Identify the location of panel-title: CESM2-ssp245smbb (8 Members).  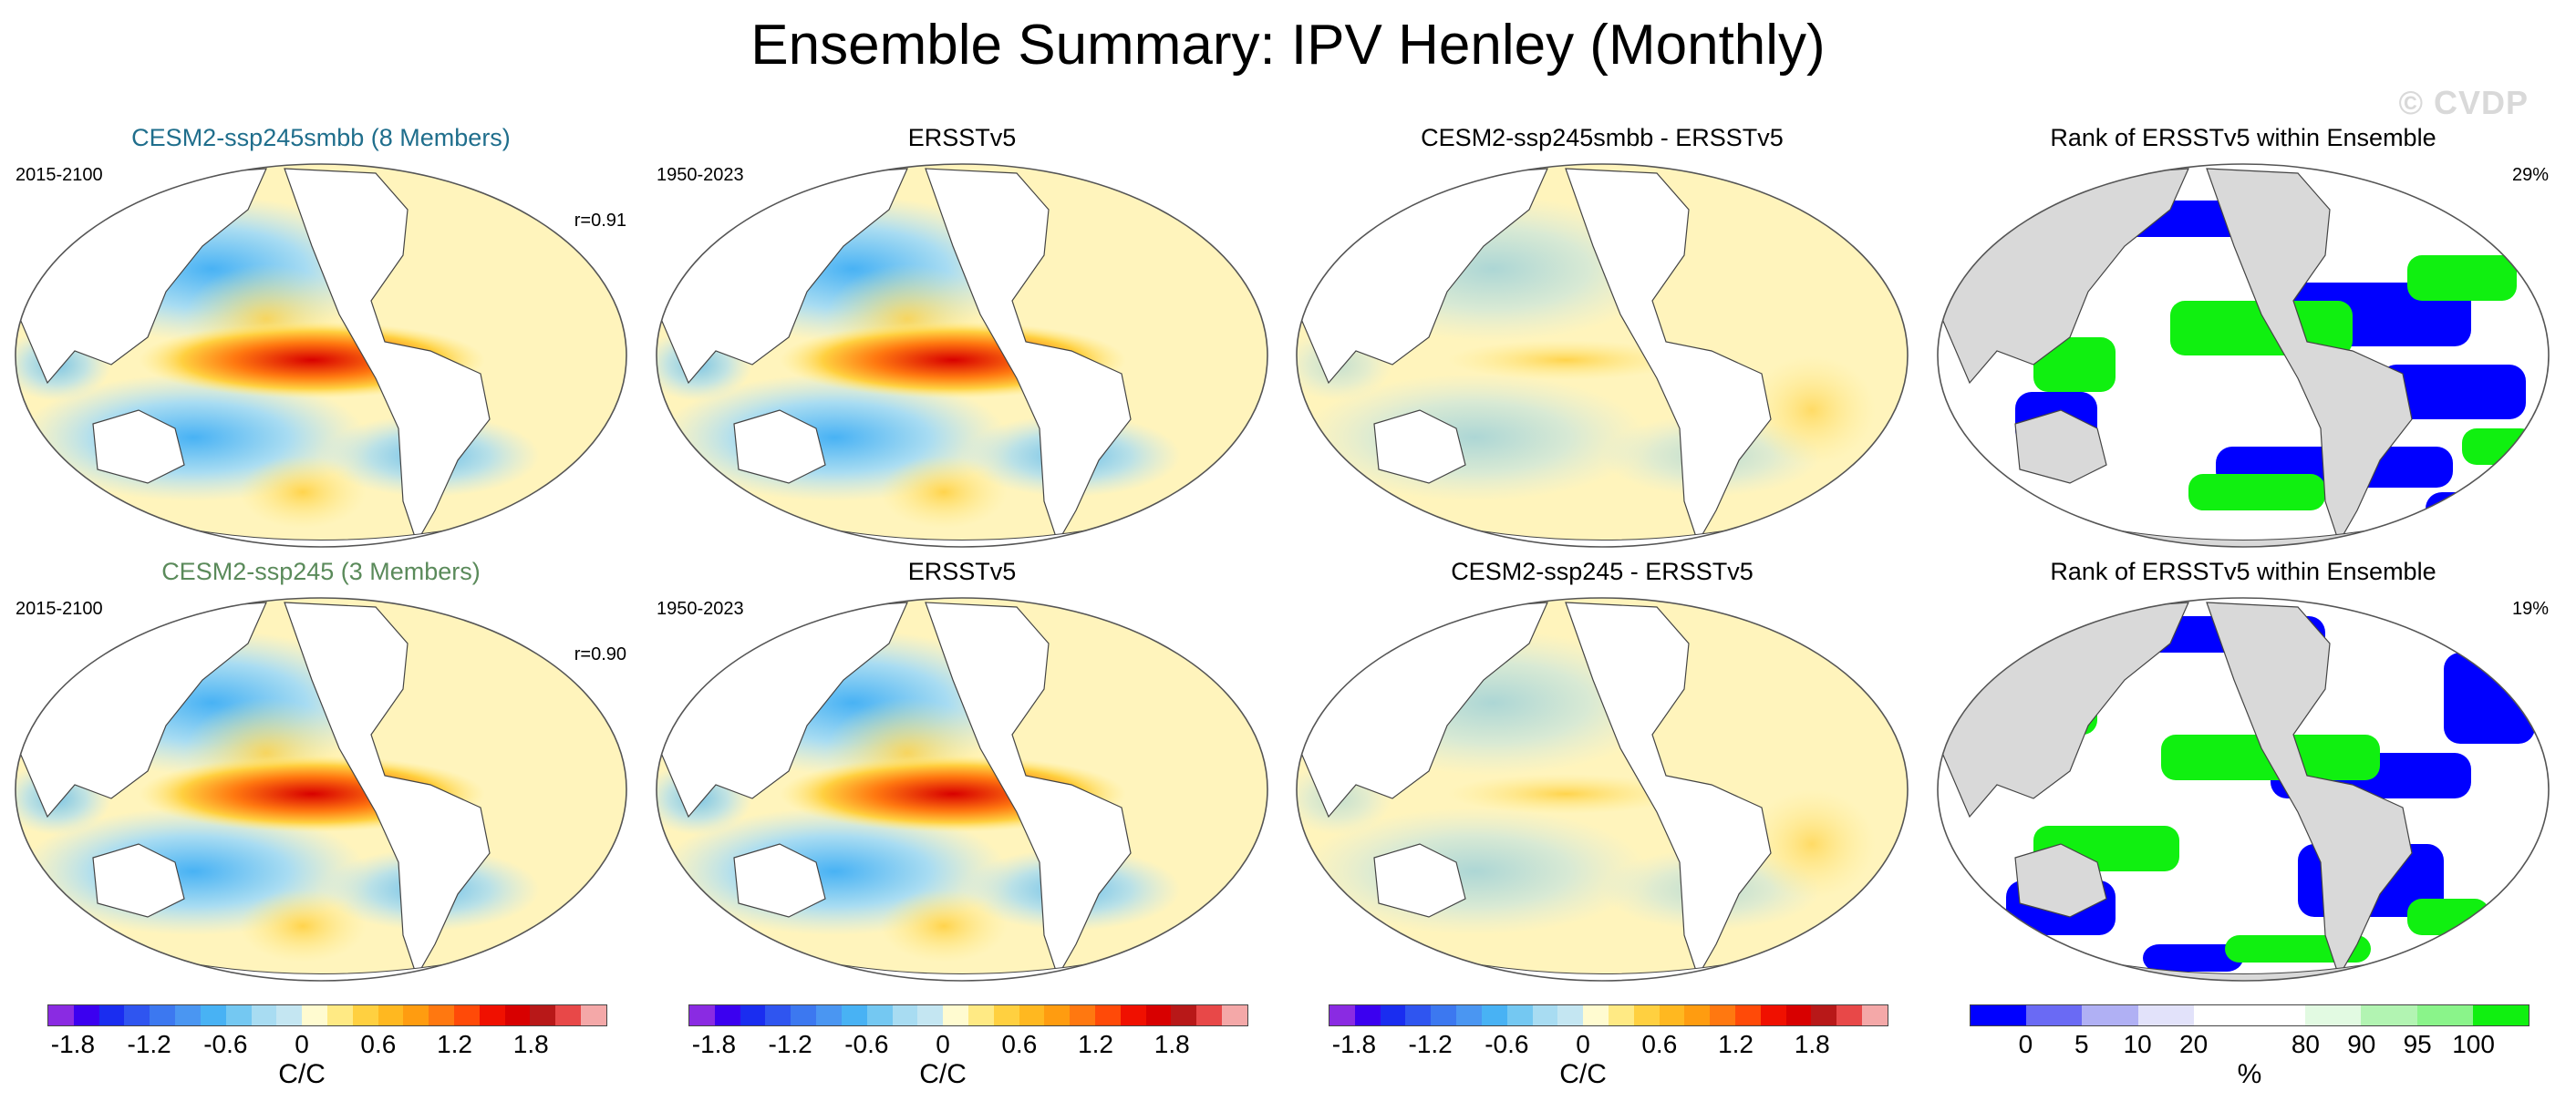
(321, 137).